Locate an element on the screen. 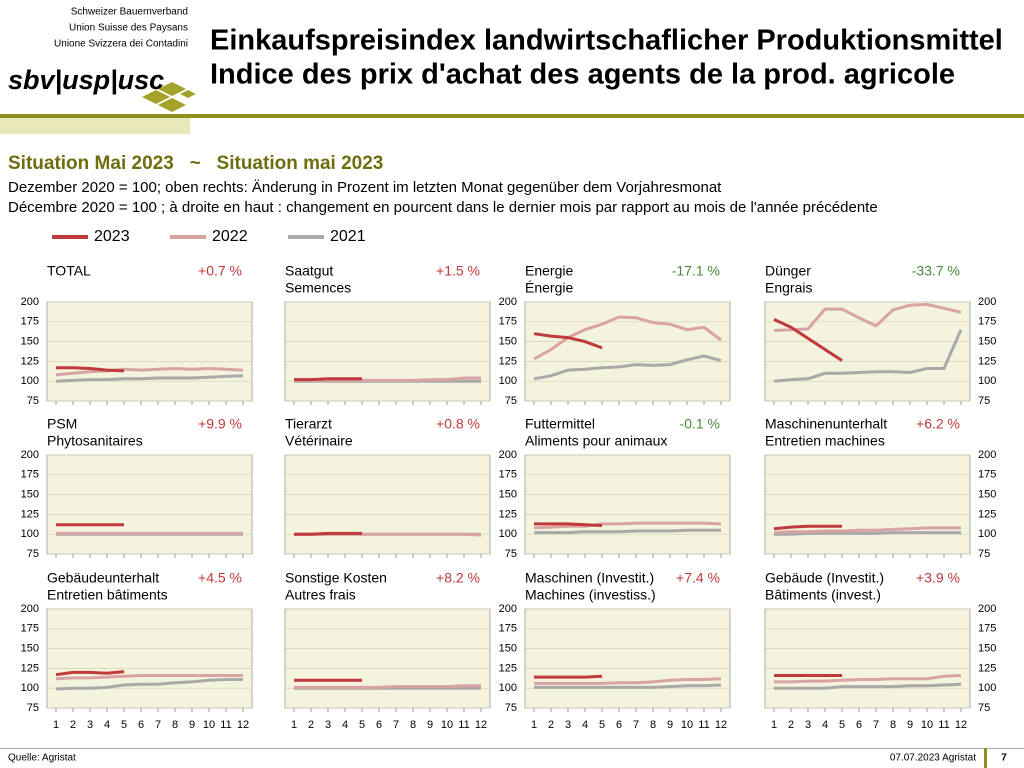 The width and height of the screenshot is (1024, 768). panel-subtitle: Phytosanitaires is located at coordinates (95, 441).